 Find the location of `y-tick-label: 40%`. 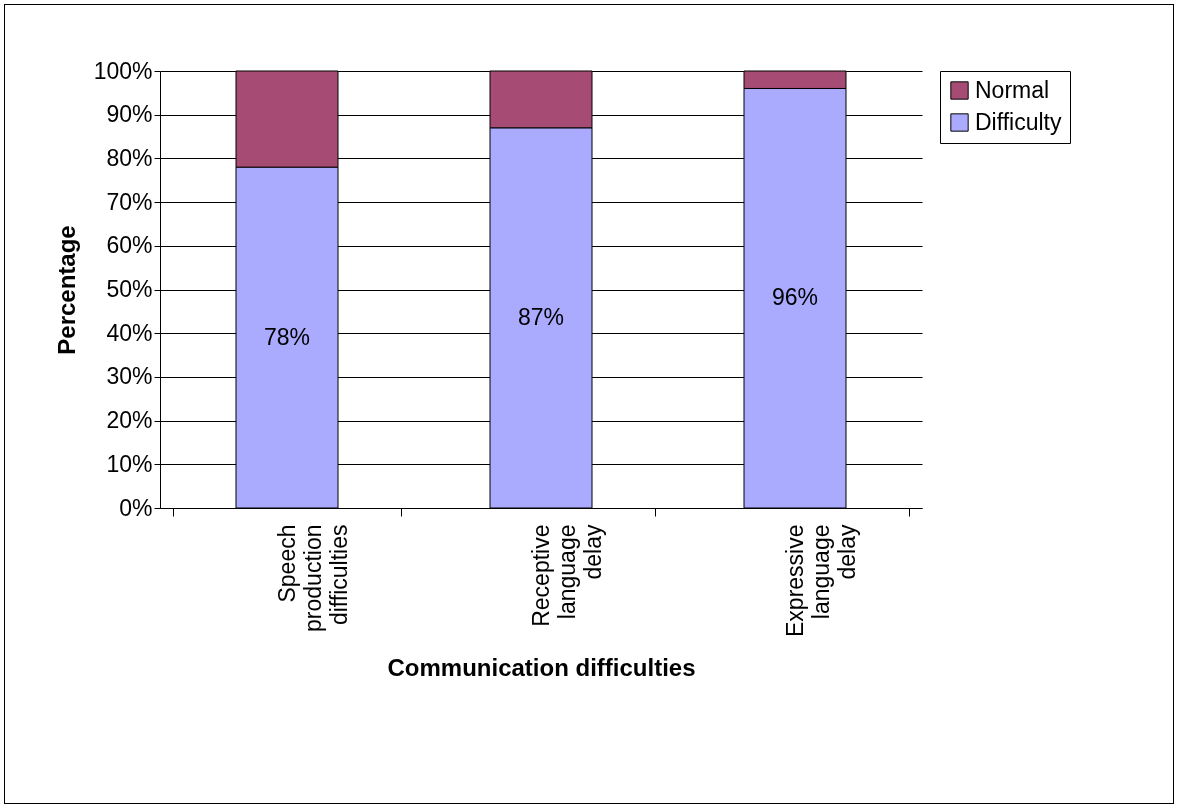

y-tick-label: 40% is located at coordinates (129, 332).